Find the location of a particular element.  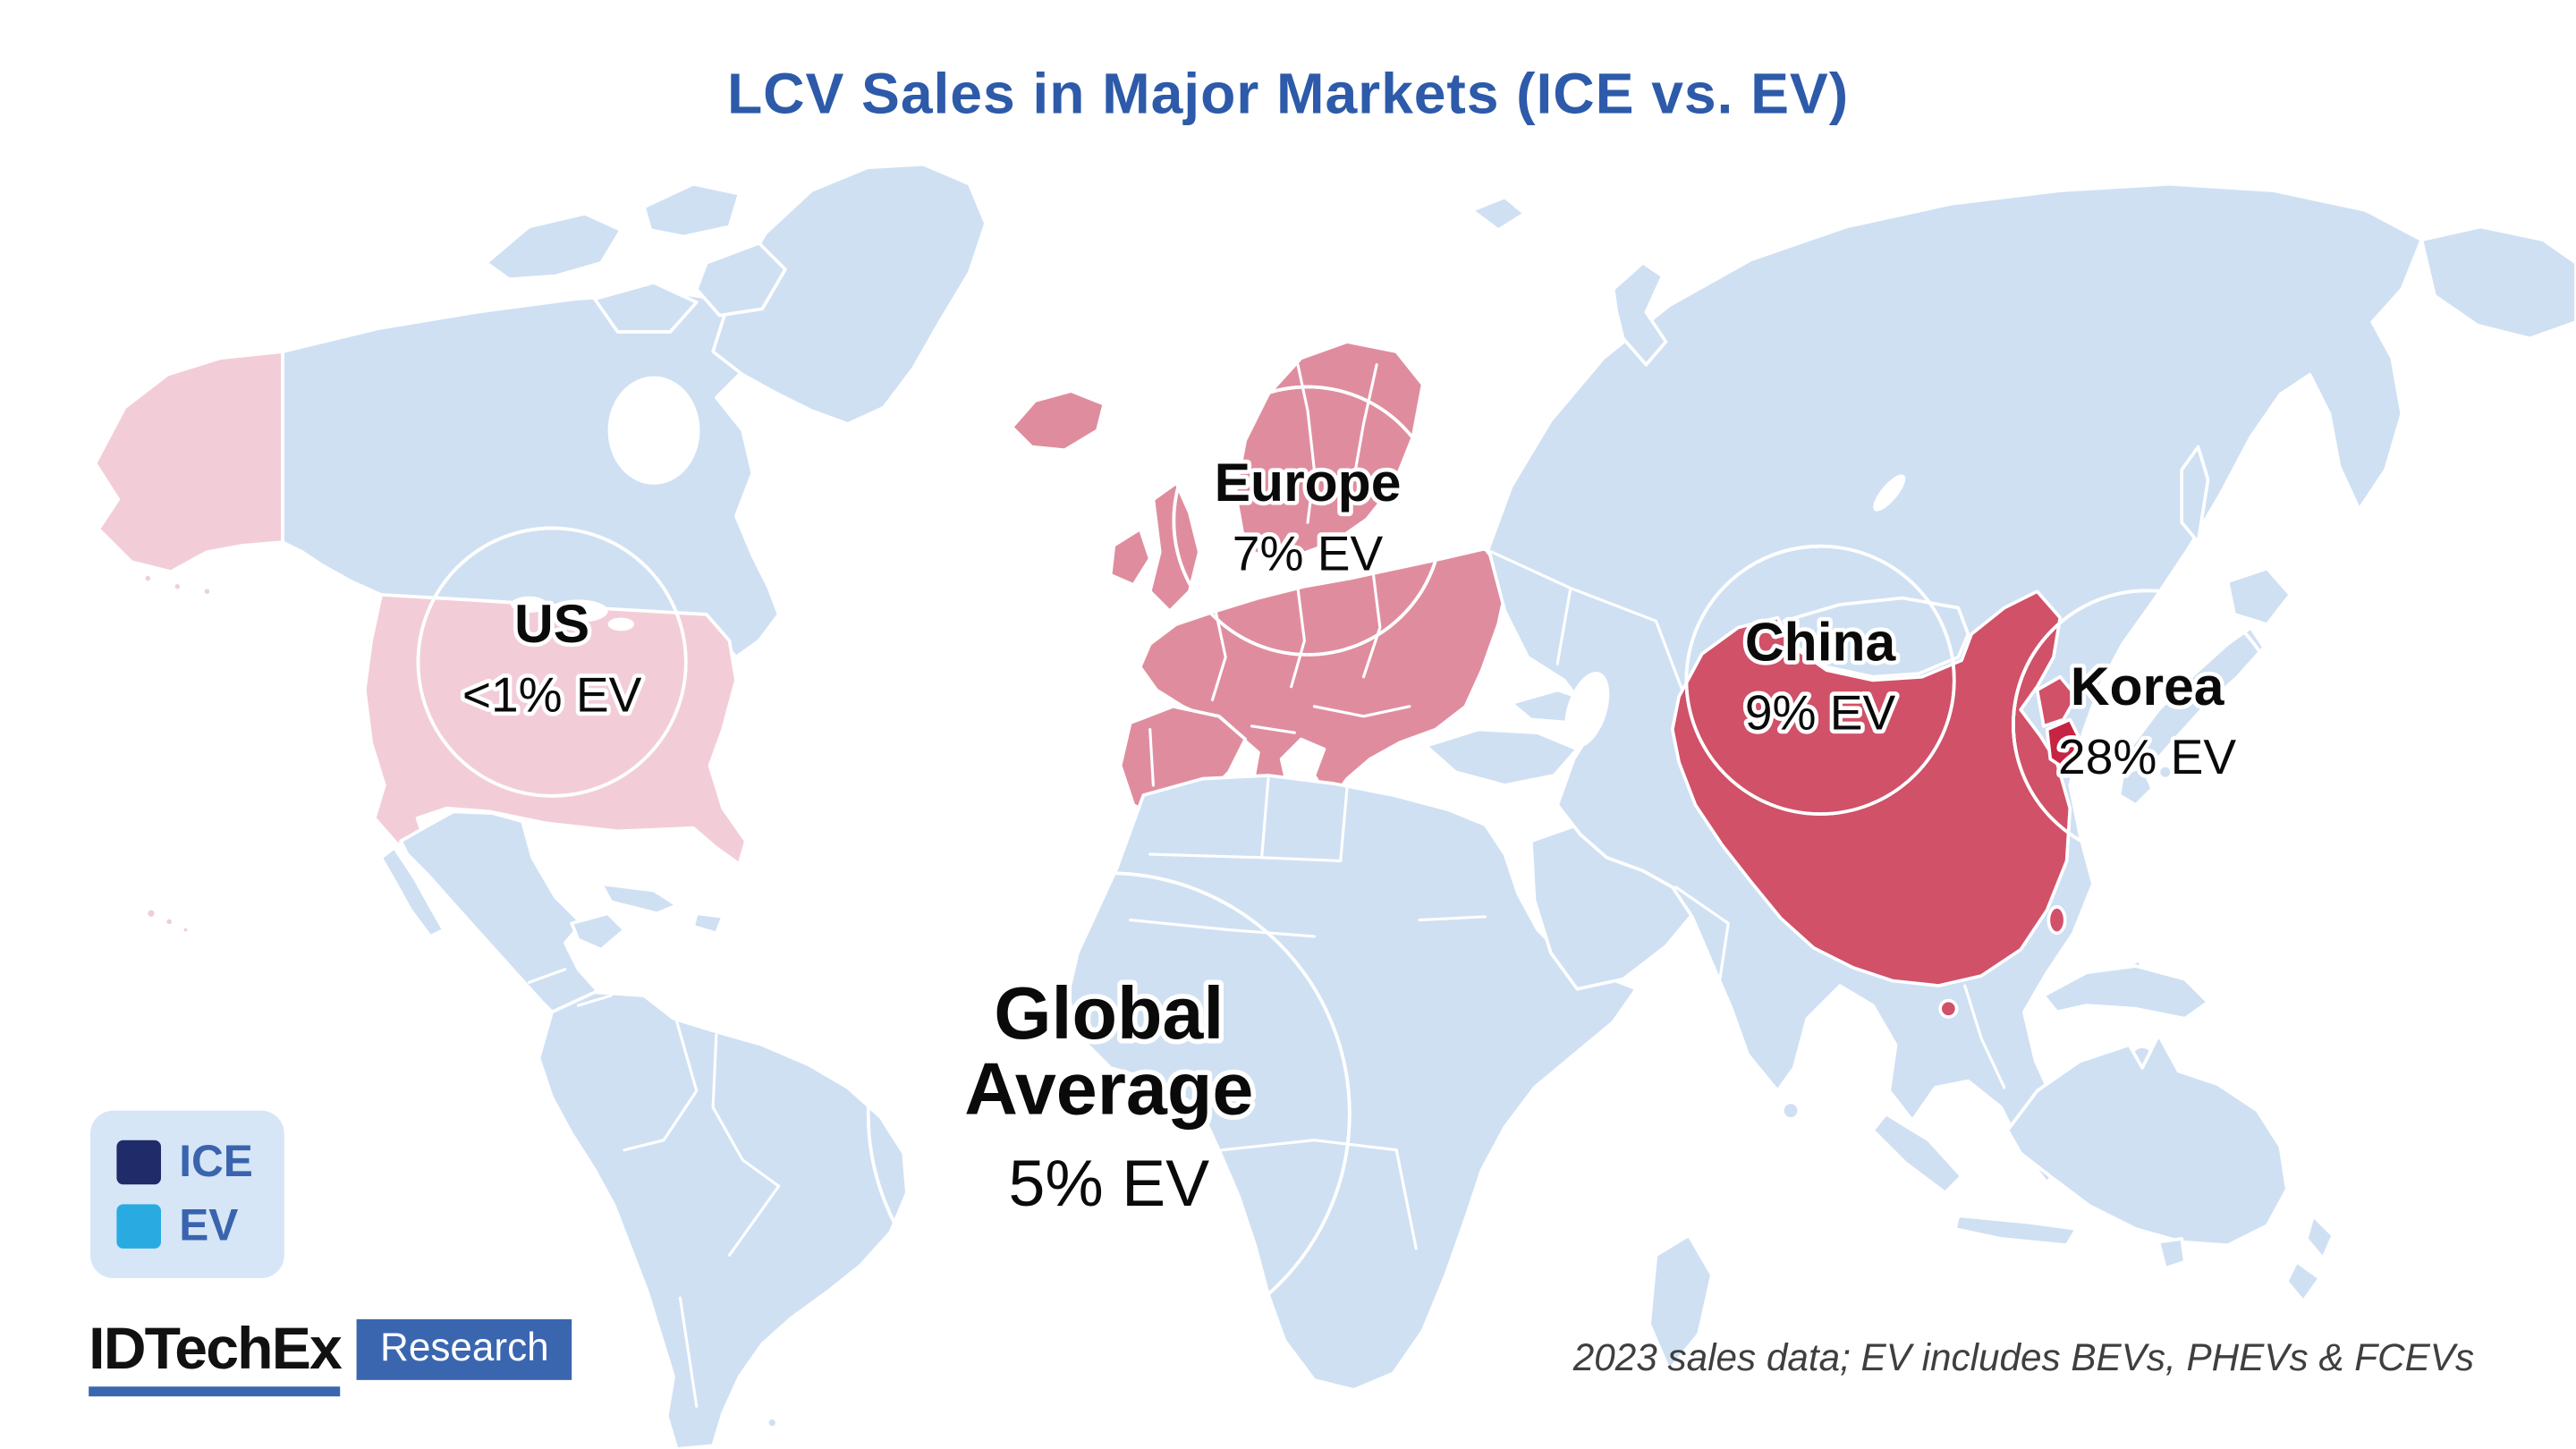

legend-label-ev: EV is located at coordinates (209, 1225).